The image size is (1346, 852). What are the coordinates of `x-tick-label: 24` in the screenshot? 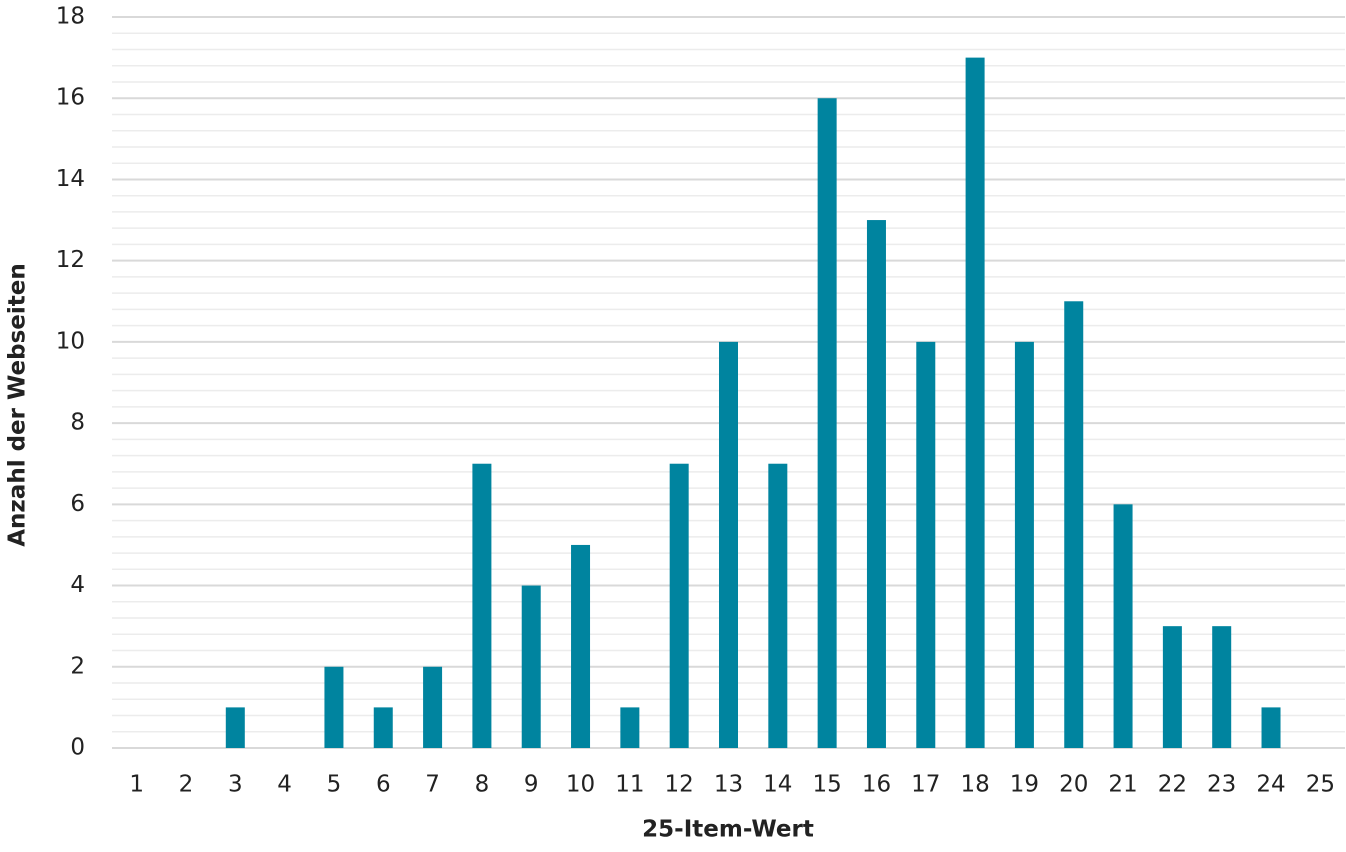 It's located at (1270, 785).